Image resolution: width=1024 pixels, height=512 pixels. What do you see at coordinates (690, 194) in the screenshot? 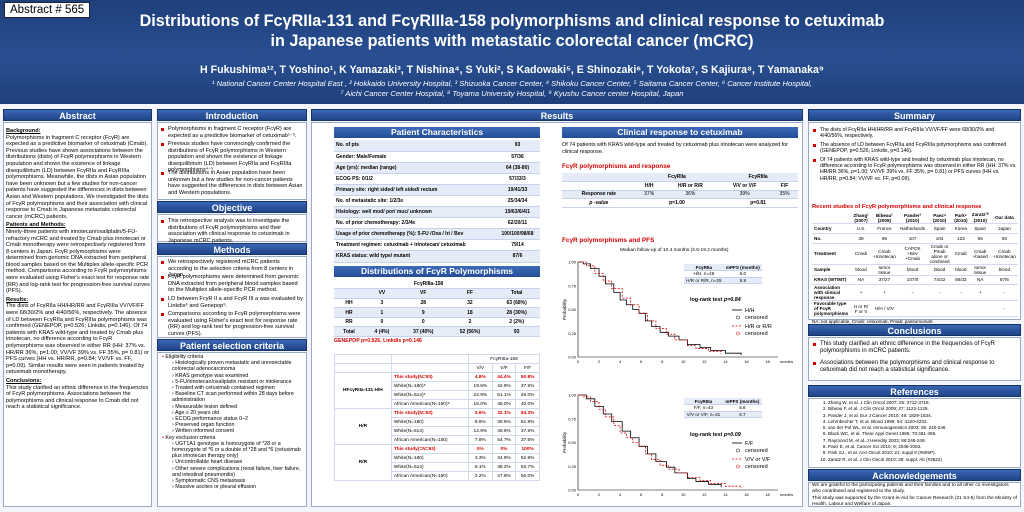
I see `rr-value: 36%` at bounding box center [690, 194].